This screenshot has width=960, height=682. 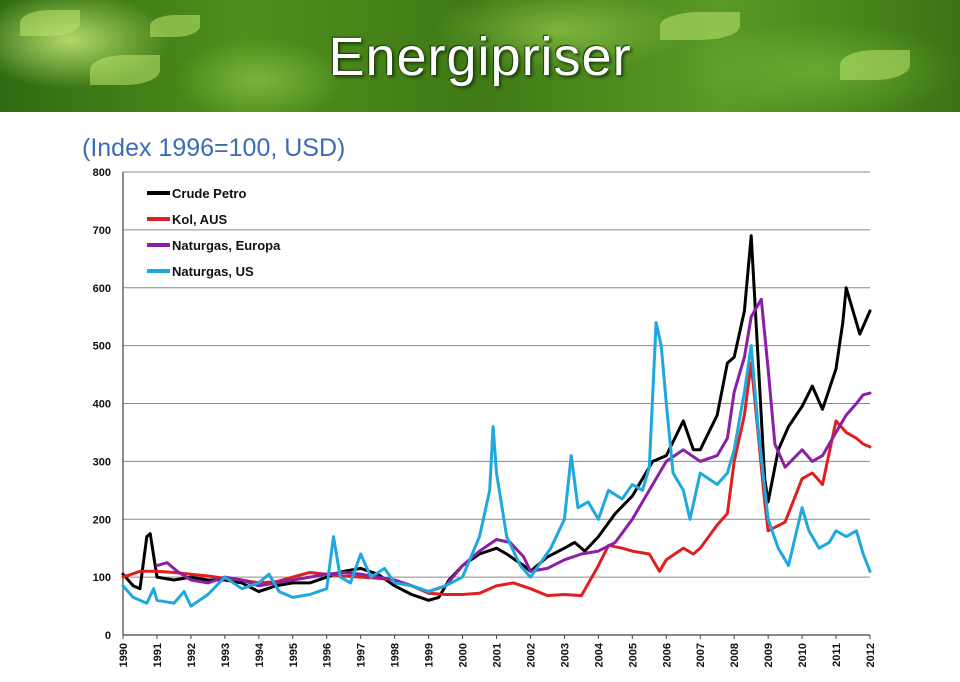 I want to click on x-tick-label: 2011, so click(x=837, y=655).